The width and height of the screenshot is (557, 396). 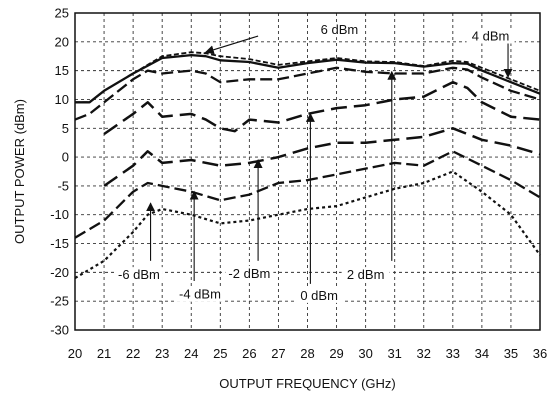 What do you see at coordinates (75, 353) in the screenshot?
I see `x-tick-label: 20` at bounding box center [75, 353].